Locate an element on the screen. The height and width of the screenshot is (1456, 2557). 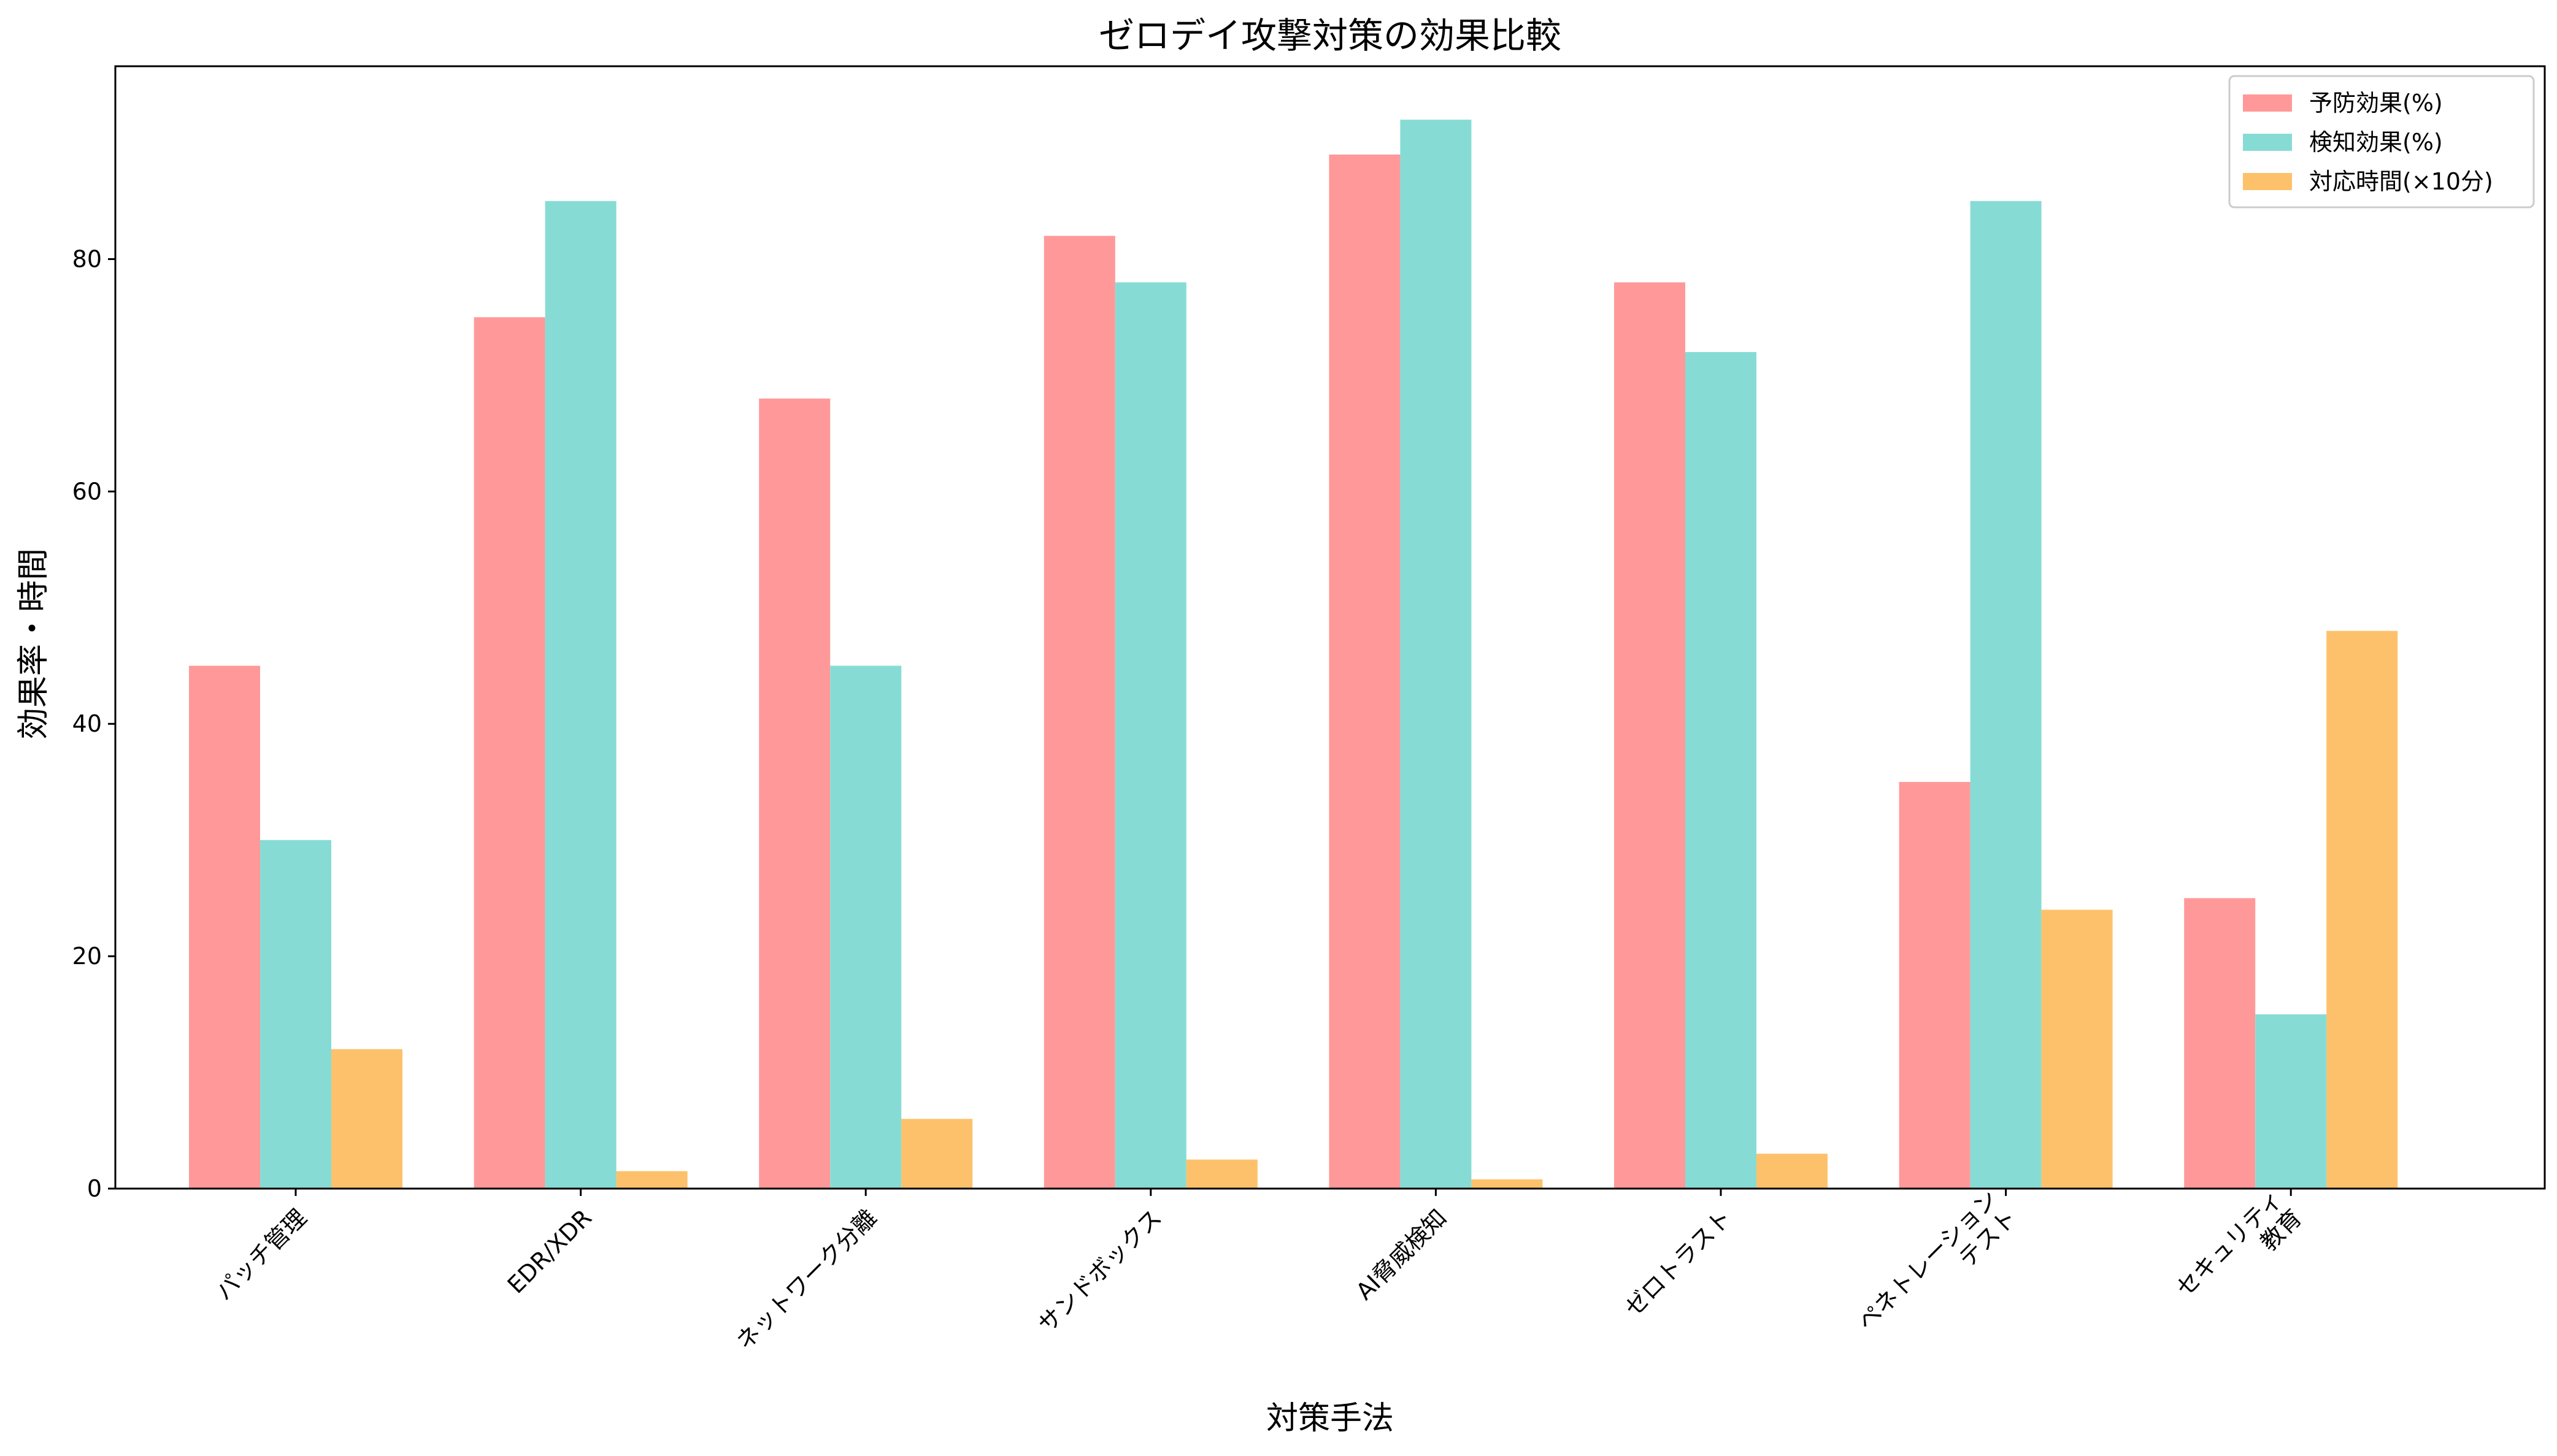
y-tick-label-4: 80 is located at coordinates (87, 258).